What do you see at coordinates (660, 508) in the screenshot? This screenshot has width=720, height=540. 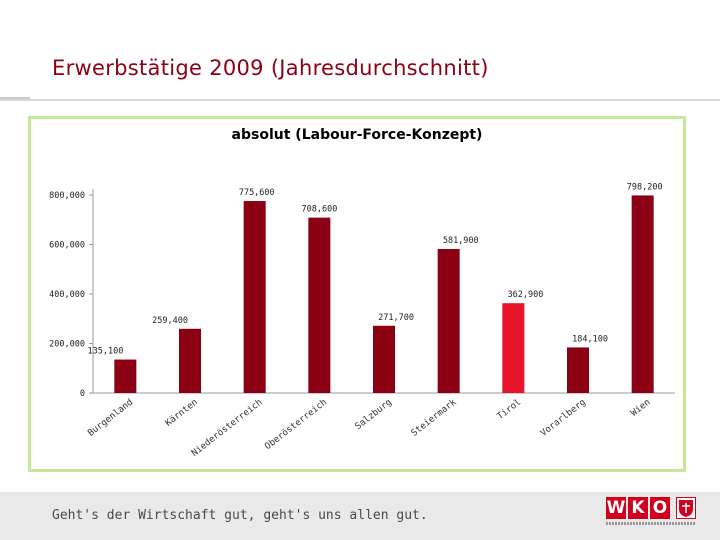 I see `wko-logo-letter-o: O` at bounding box center [660, 508].